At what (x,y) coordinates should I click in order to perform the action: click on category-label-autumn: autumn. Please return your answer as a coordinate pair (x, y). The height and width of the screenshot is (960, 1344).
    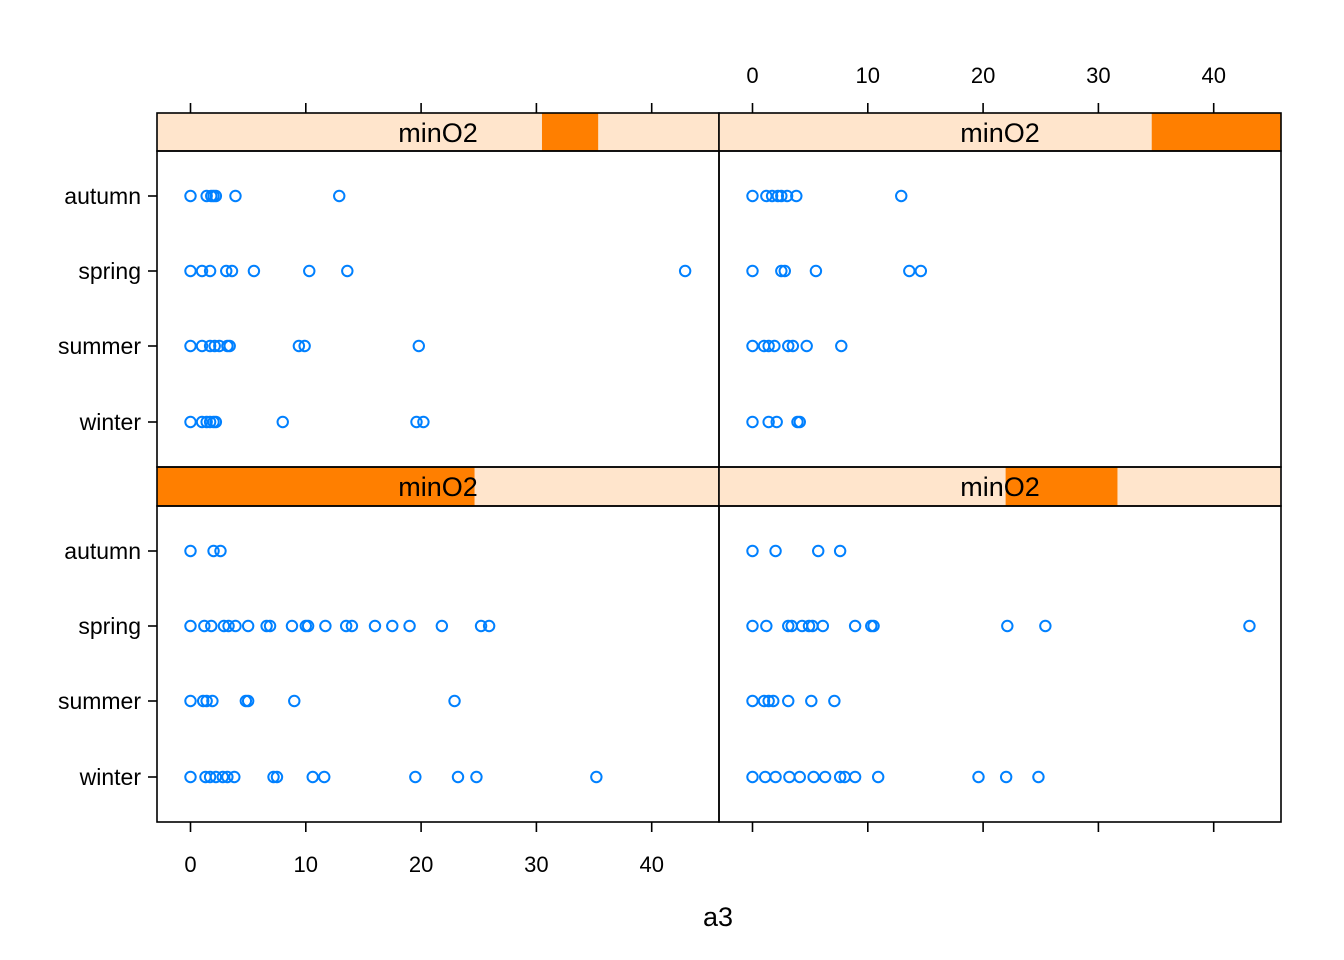
    Looking at the image, I should click on (102, 551).